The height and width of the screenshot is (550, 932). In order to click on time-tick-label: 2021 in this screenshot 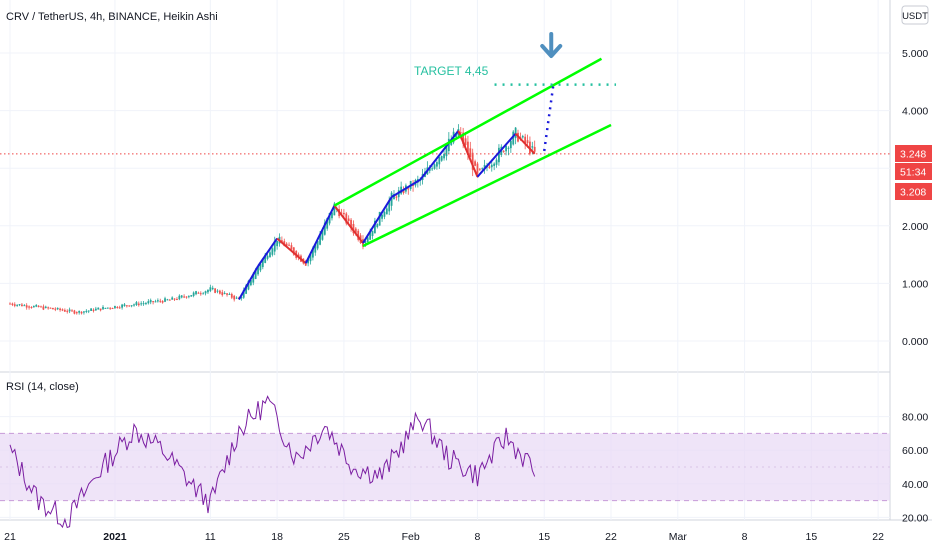, I will do `click(115, 537)`.